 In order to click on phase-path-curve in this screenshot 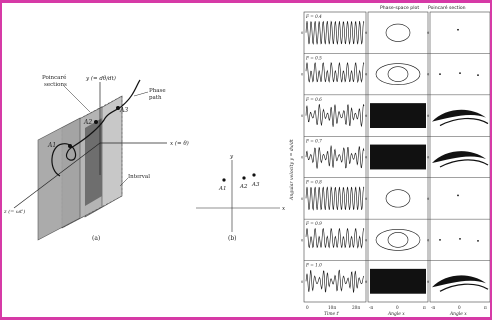, I will do `click(96, 128)`.